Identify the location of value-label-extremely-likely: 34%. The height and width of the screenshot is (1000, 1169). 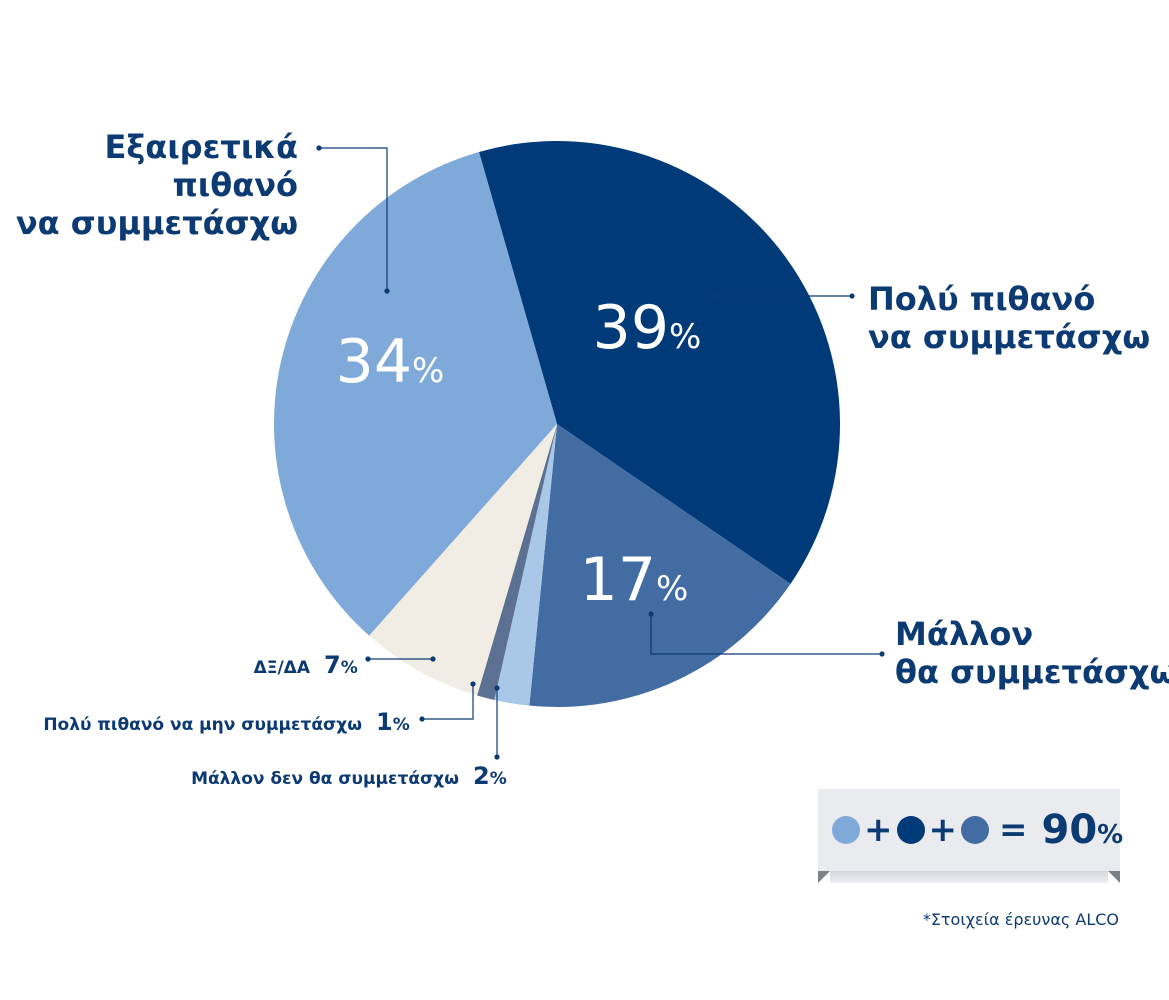
(390, 362).